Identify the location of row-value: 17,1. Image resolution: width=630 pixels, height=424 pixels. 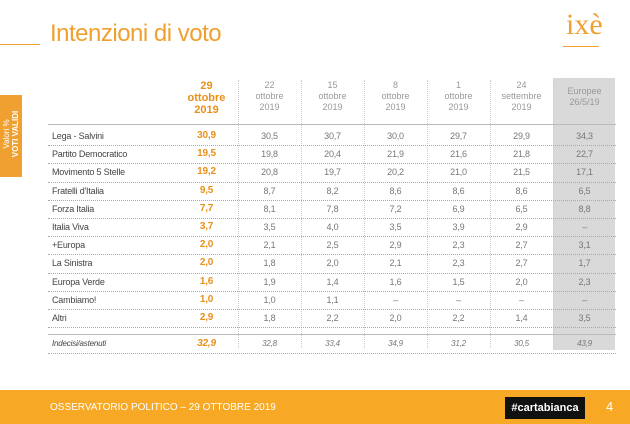
(584, 172).